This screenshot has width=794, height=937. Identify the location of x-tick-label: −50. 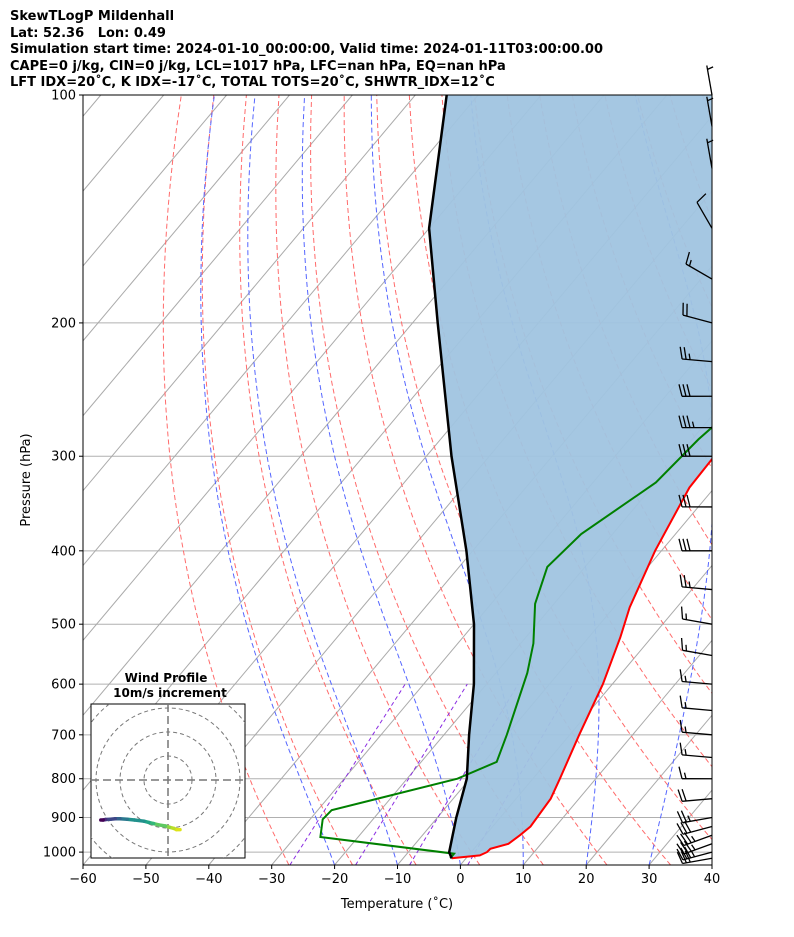
(145, 879).